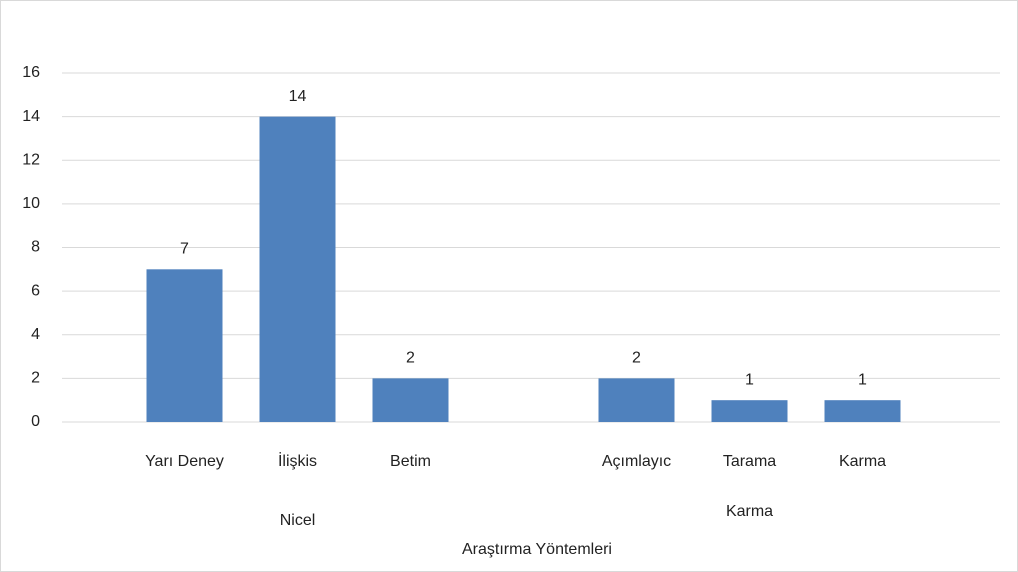 The height and width of the screenshot is (572, 1018). Describe the element at coordinates (636, 461) in the screenshot. I see `x-tick-label: Açımlayıc` at that location.